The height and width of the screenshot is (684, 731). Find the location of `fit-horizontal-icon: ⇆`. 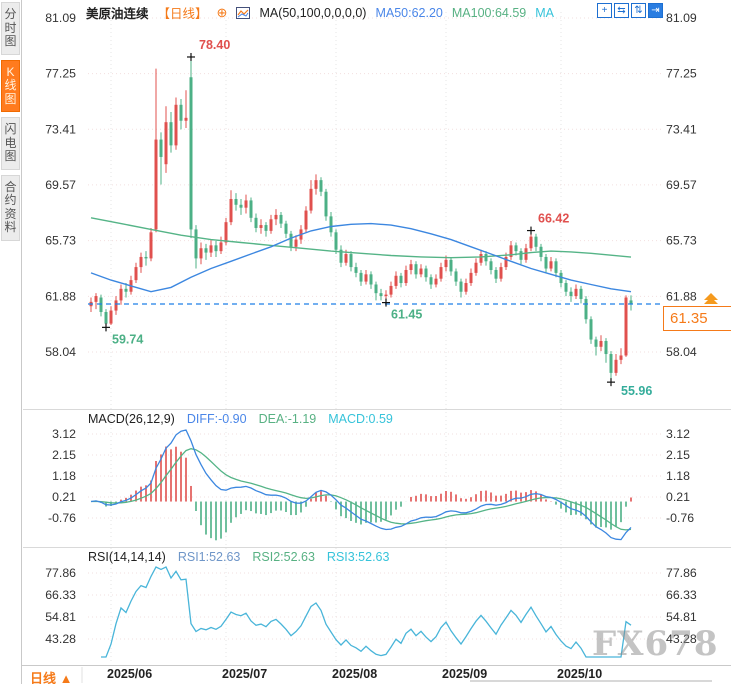

fit-horizontal-icon: ⇆ is located at coordinates (621, 10).